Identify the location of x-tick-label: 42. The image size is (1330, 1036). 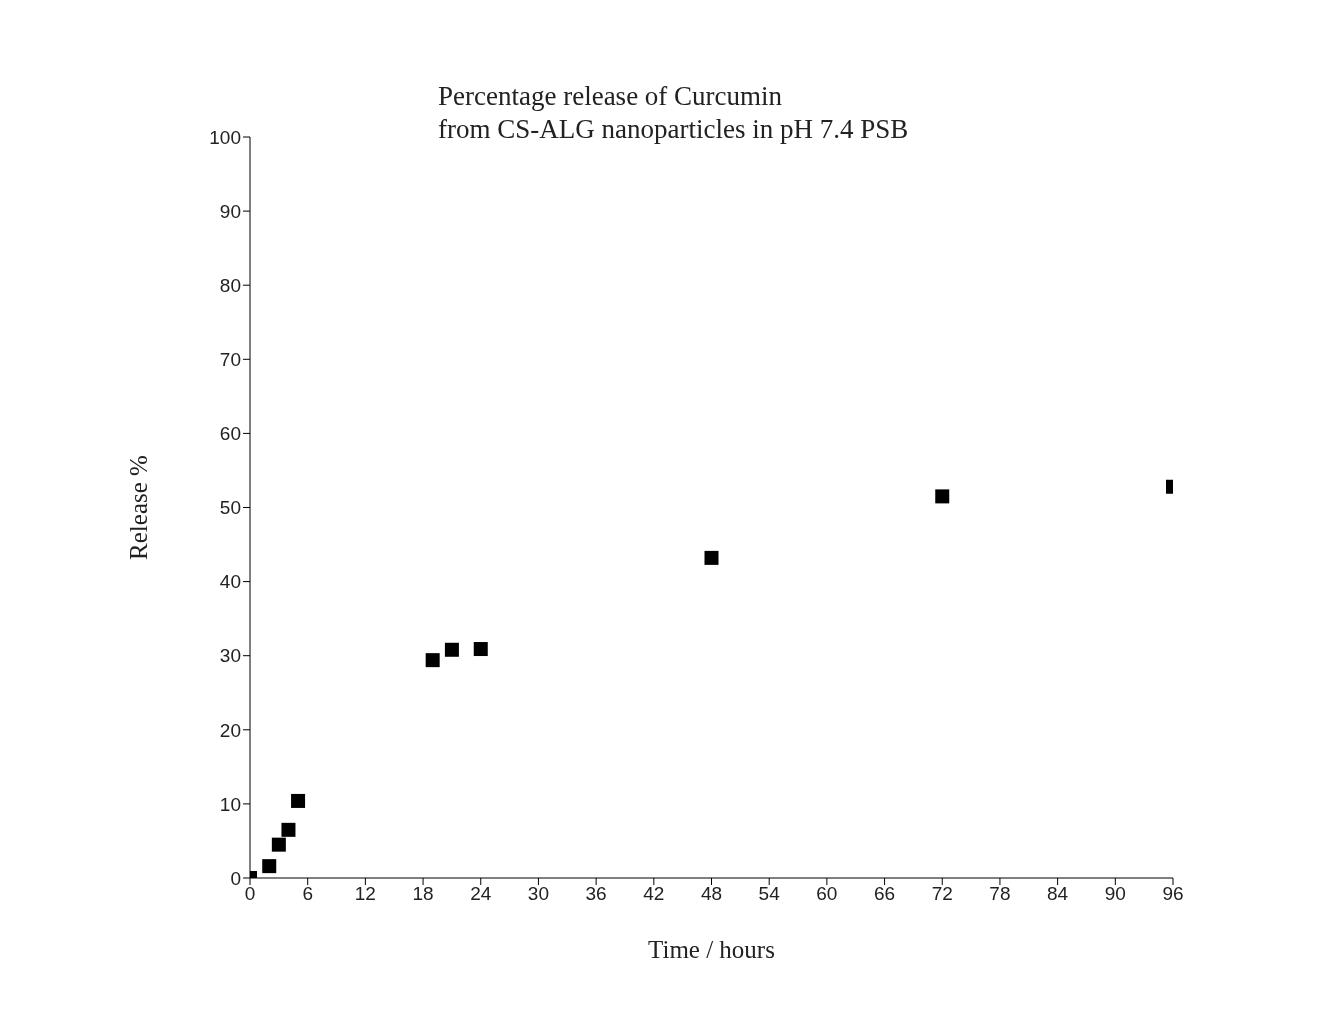
(654, 894).